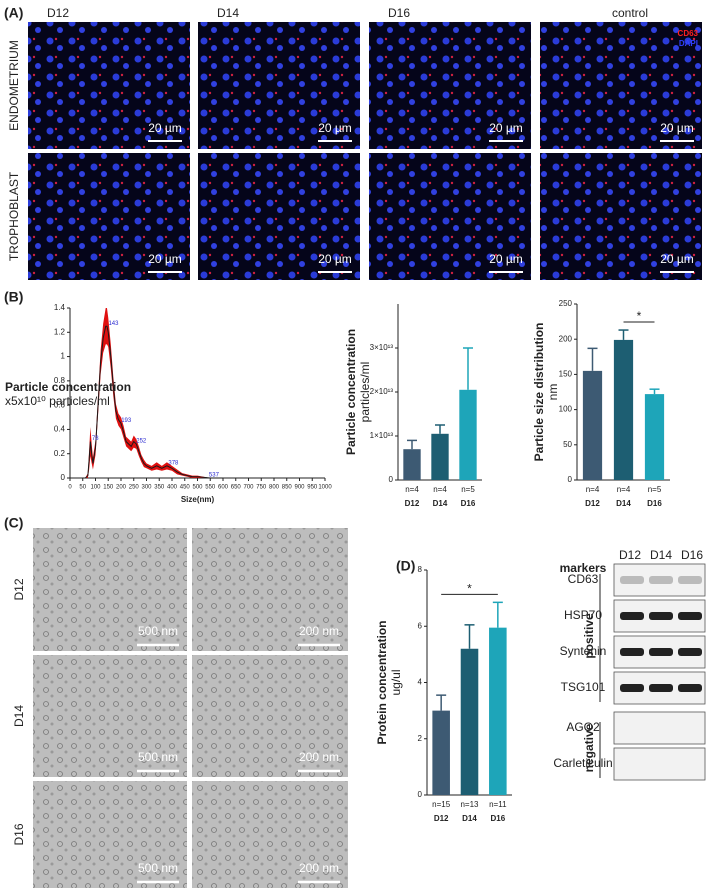 This screenshot has width=709, height=892. What do you see at coordinates (589, 636) in the screenshot?
I see `group-label: positive` at bounding box center [589, 636].